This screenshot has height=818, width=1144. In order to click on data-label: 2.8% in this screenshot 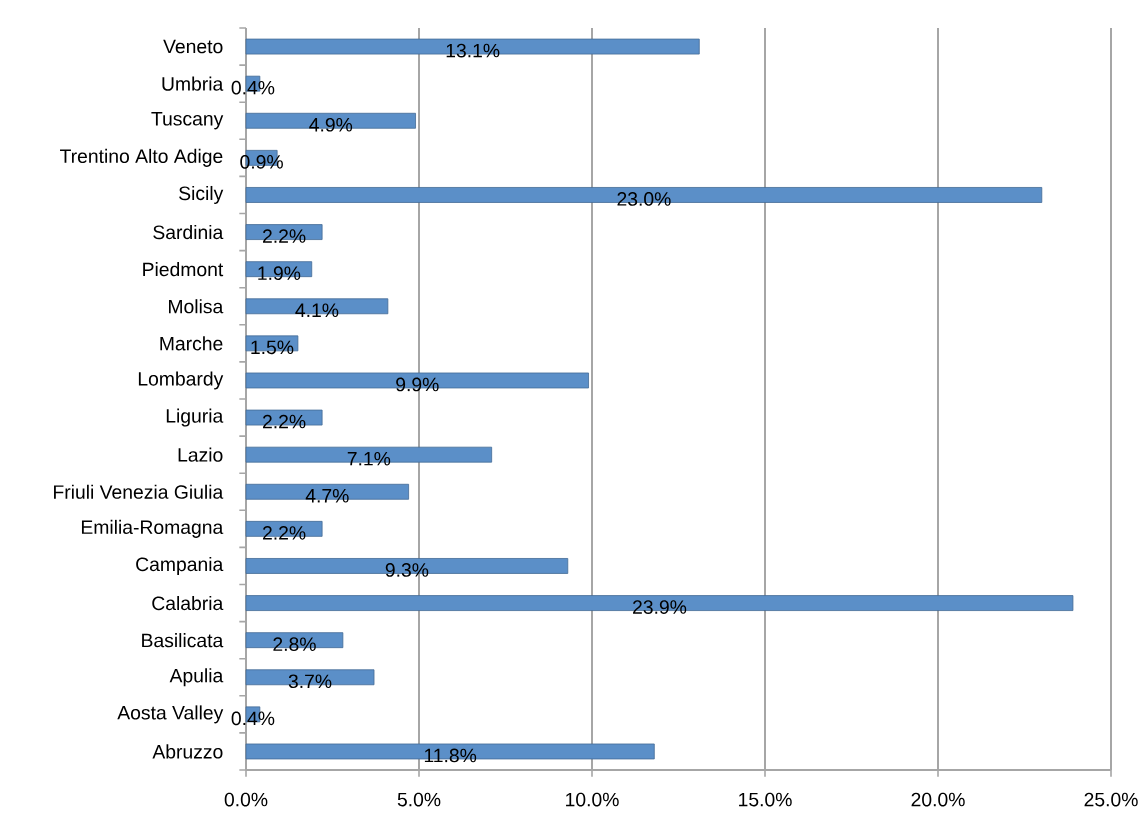, I will do `click(294, 644)`.